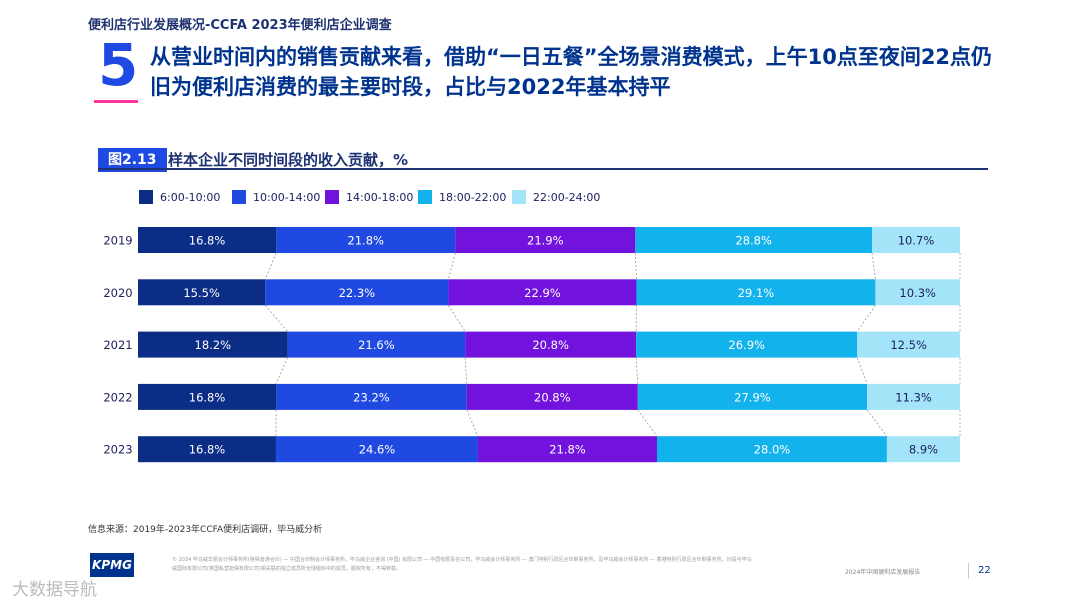  I want to click on value-label-2019-1: 16.8%, so click(207, 241).